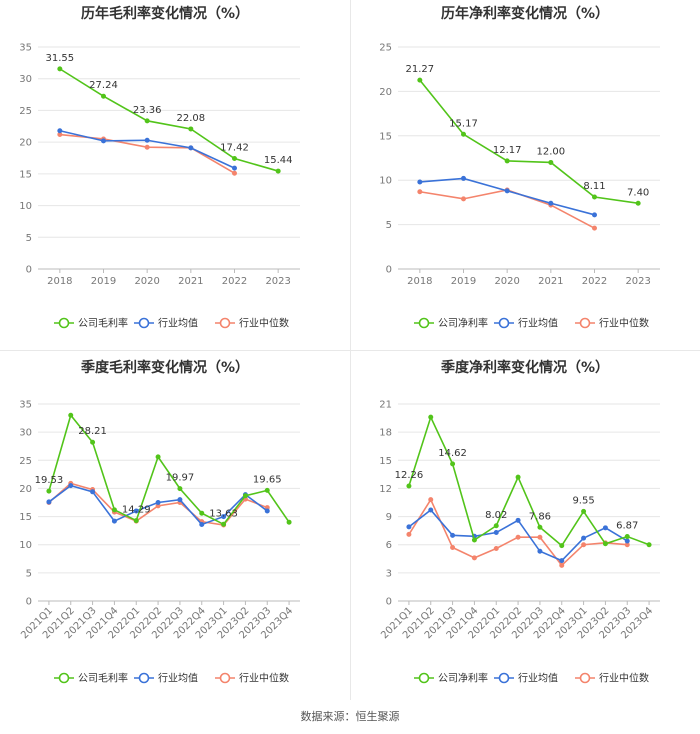 The width and height of the screenshot is (700, 734). What do you see at coordinates (507, 150) in the screenshot?
I see `annual-net-data-label: 12.17` at bounding box center [507, 150].